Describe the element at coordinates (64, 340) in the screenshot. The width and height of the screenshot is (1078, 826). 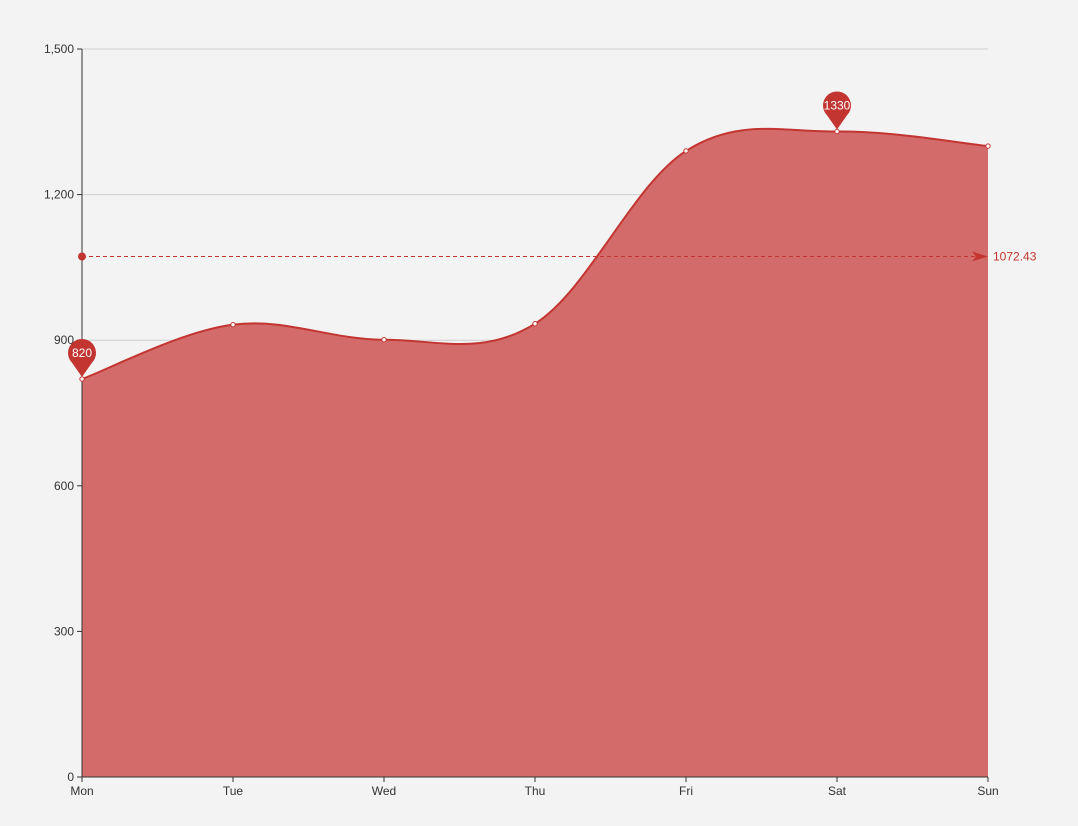
I see `y-tick-label: 900` at that location.